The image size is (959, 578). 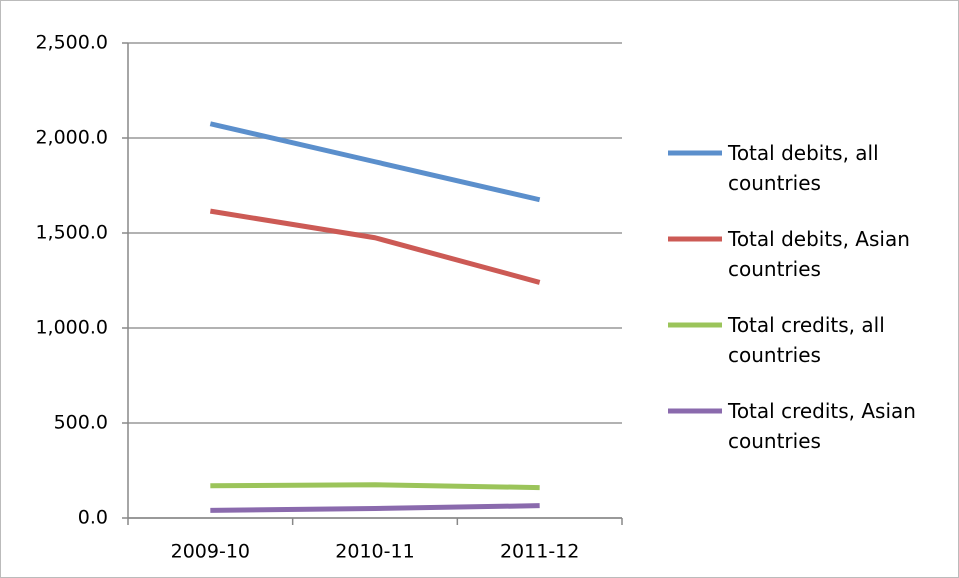 I want to click on legend-label: Total credits, Asian countries, so click(x=822, y=426).